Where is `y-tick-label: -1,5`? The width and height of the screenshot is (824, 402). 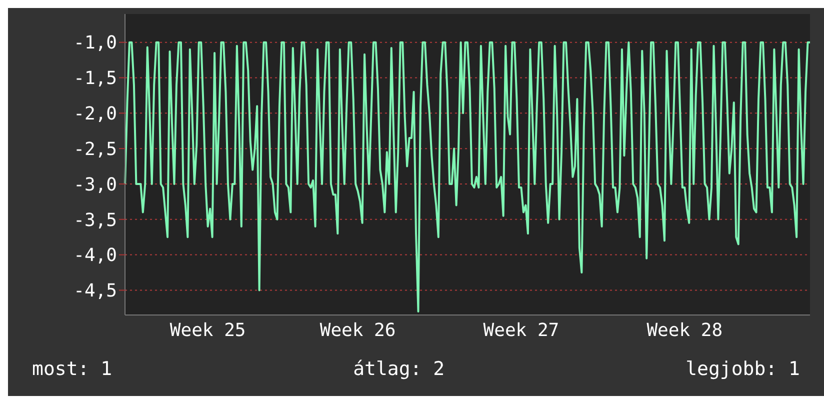 y-tick-label: -1,5 is located at coordinates (95, 79).